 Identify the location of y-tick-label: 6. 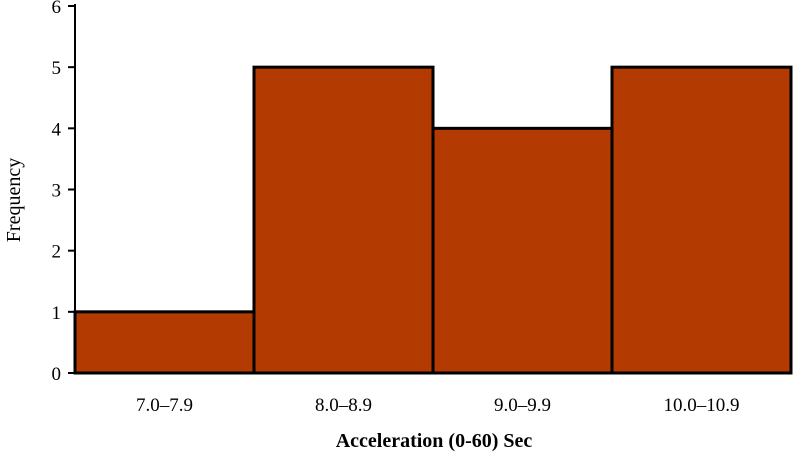
(57, 9).